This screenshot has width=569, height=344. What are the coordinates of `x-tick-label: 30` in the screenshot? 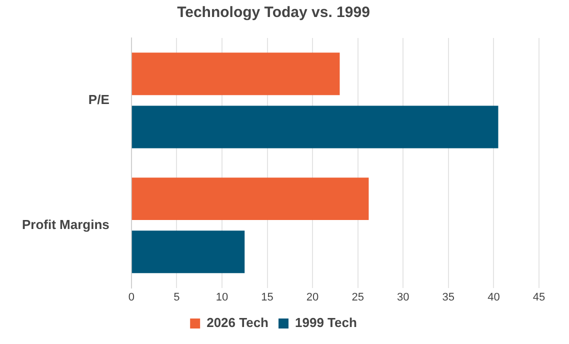 It's located at (403, 297).